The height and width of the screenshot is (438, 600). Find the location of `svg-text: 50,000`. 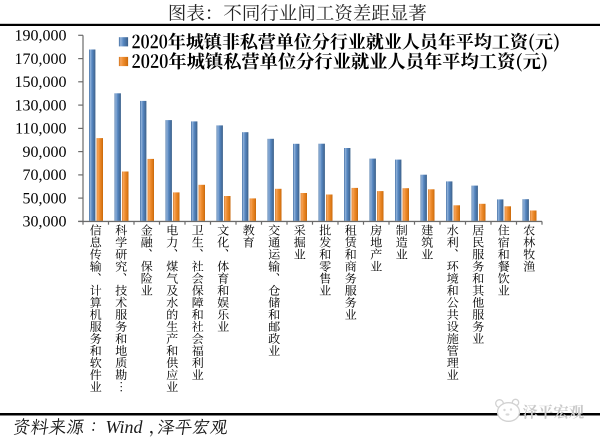

svg-text: 50,000 is located at coordinates (45, 198).